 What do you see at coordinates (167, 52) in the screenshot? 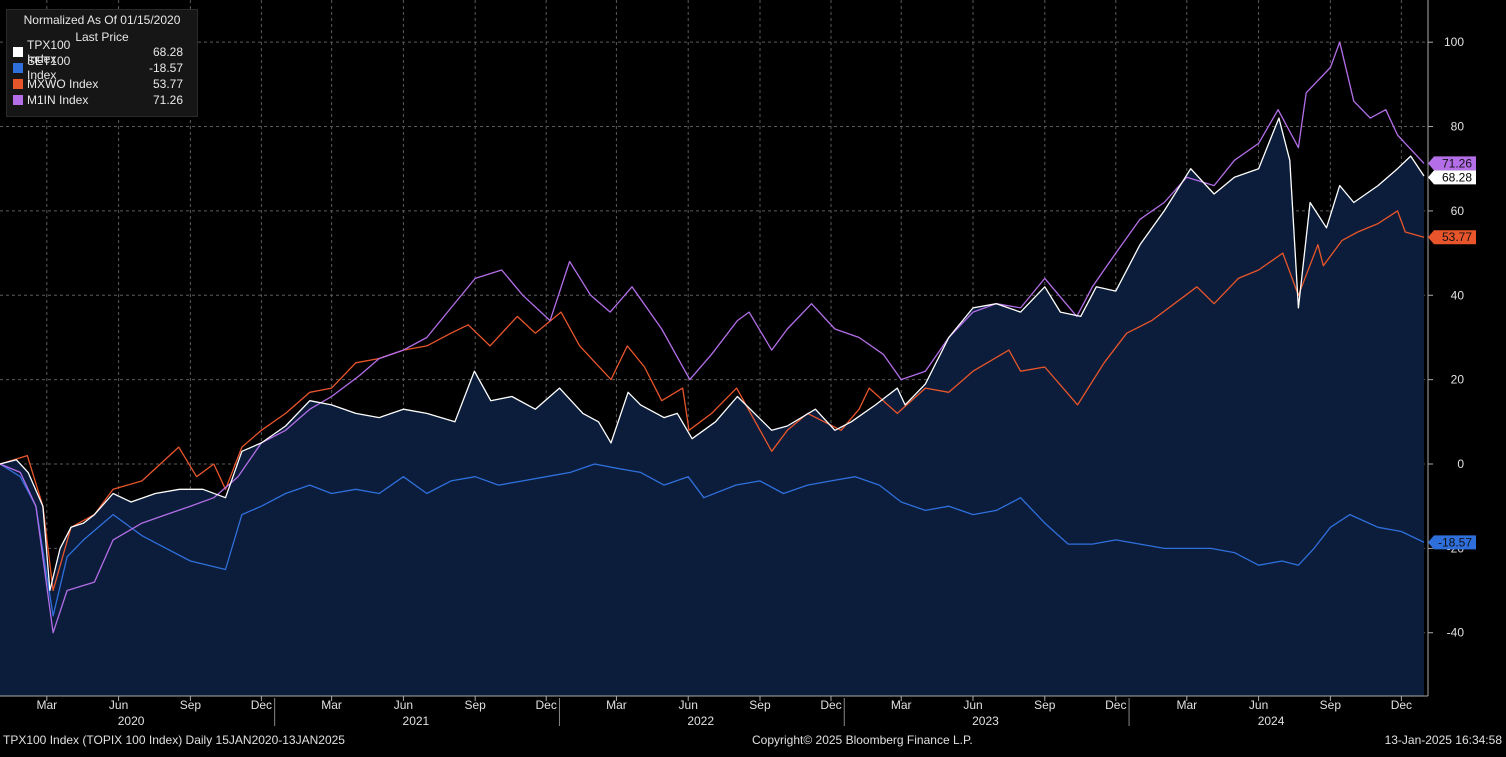
I see `legend-value: 68.28` at bounding box center [167, 52].